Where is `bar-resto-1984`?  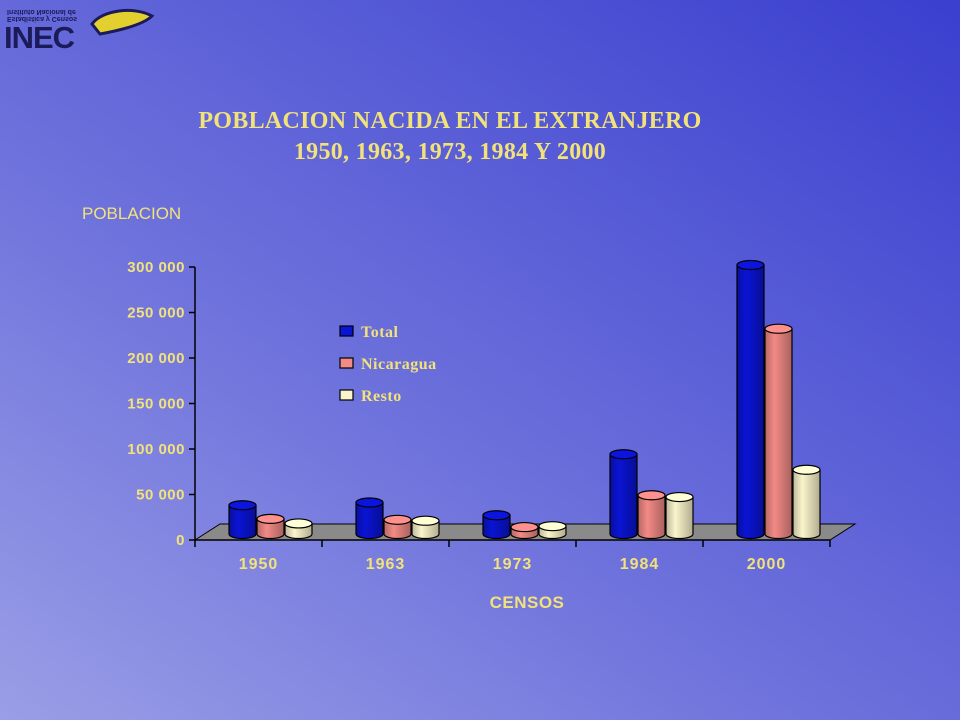
bar-resto-1984 is located at coordinates (679, 515).